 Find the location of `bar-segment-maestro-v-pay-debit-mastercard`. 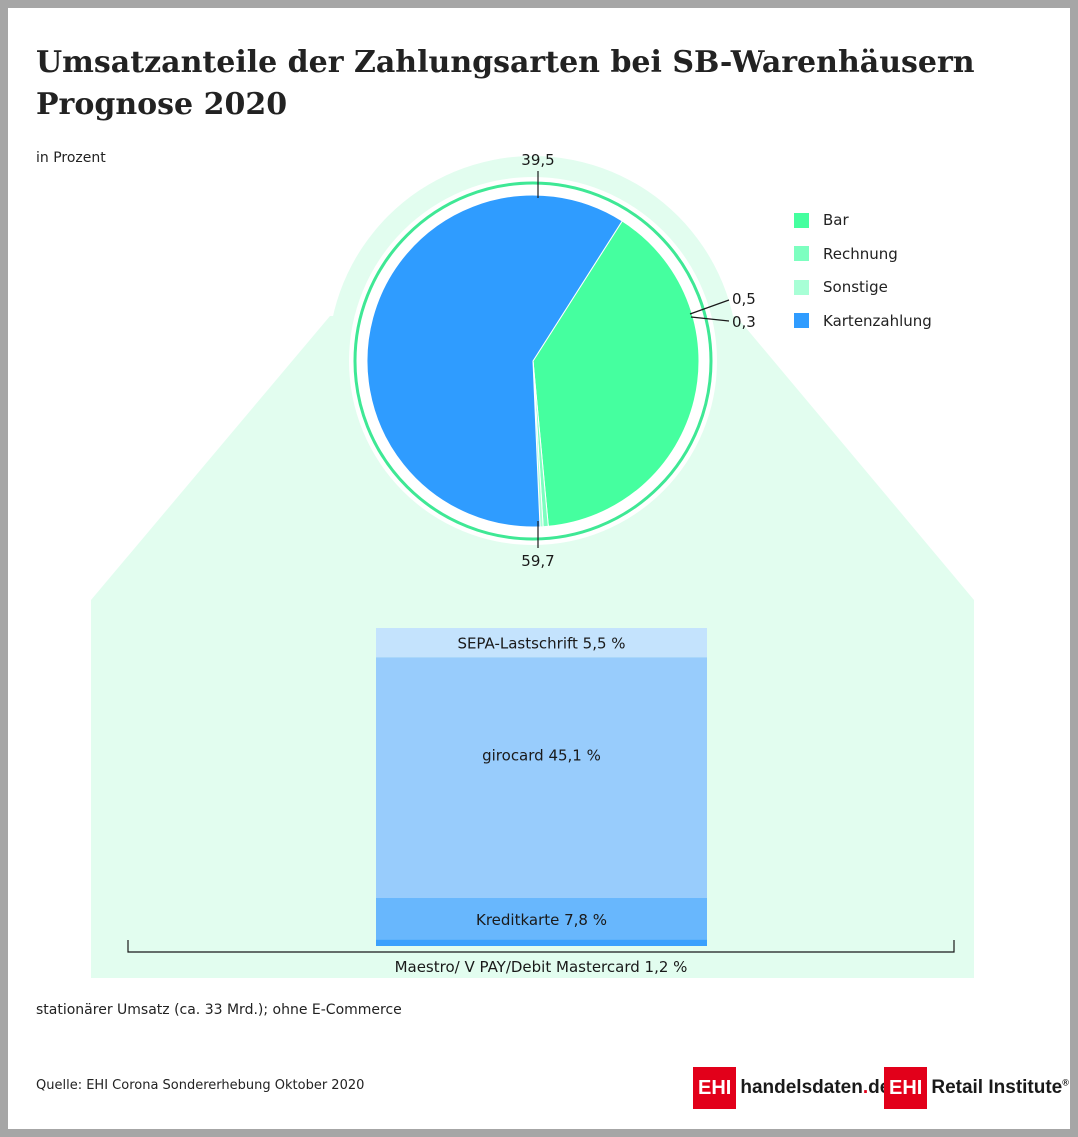

bar-segment-maestro-v-pay-debit-mastercard is located at coordinates (541, 942).